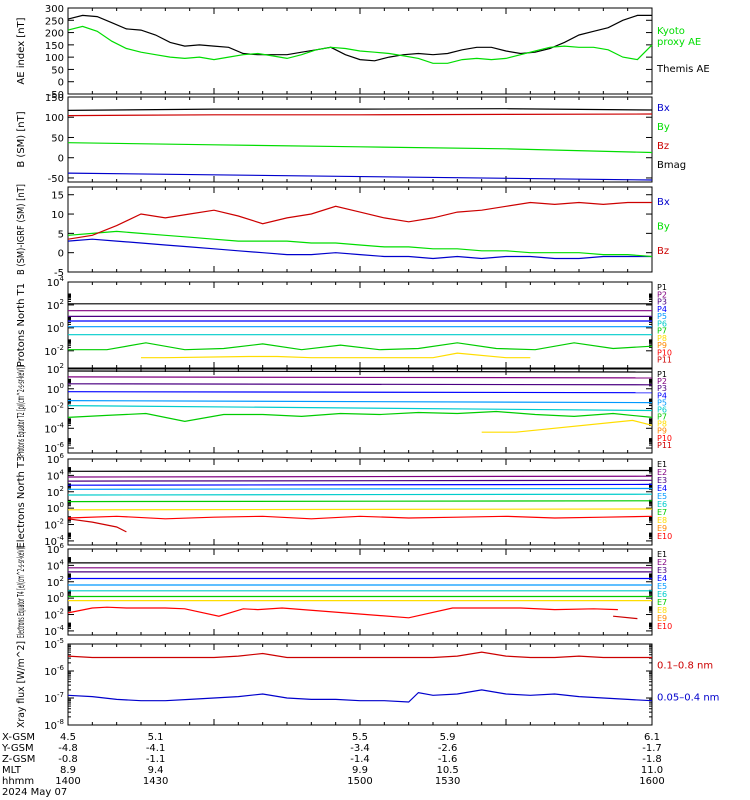 This screenshot has width=750, height=800. What do you see at coordinates (663, 127) in the screenshot?
I see `legend-entry: By` at bounding box center [663, 127].